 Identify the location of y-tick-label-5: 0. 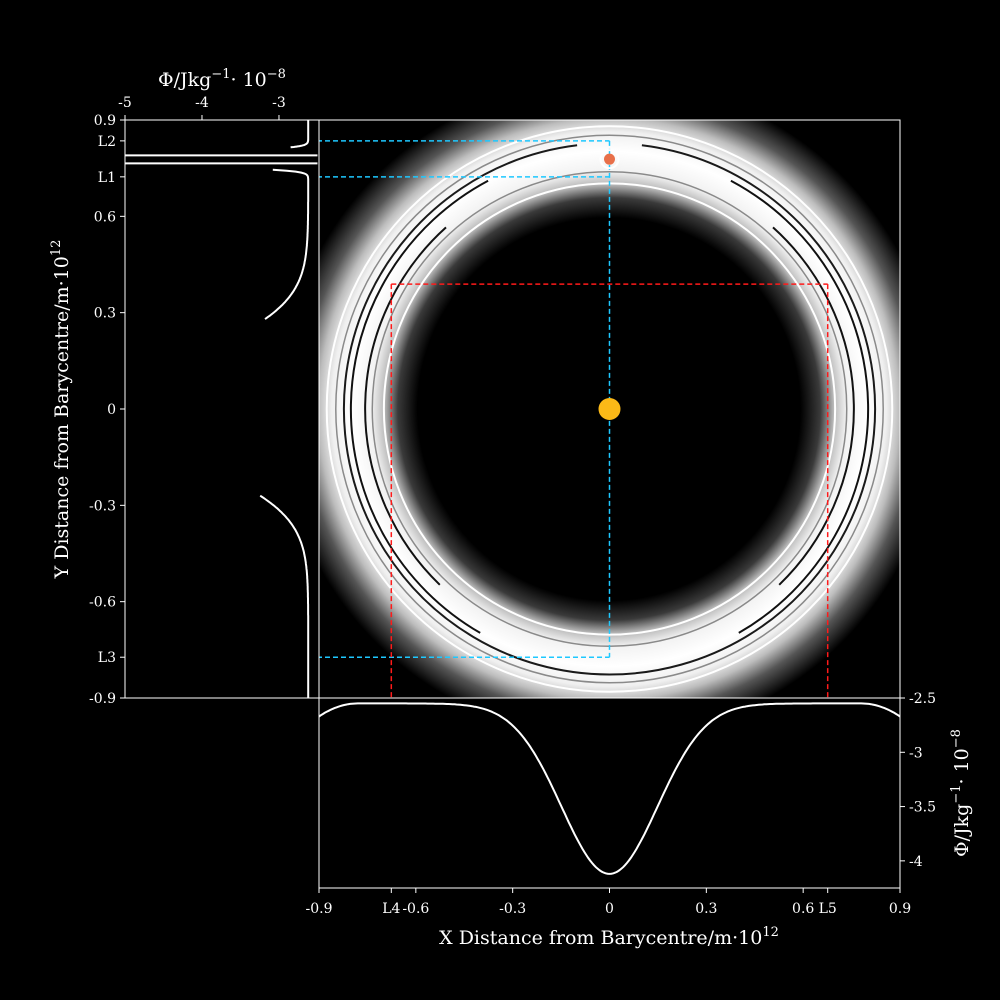
(111, 410).